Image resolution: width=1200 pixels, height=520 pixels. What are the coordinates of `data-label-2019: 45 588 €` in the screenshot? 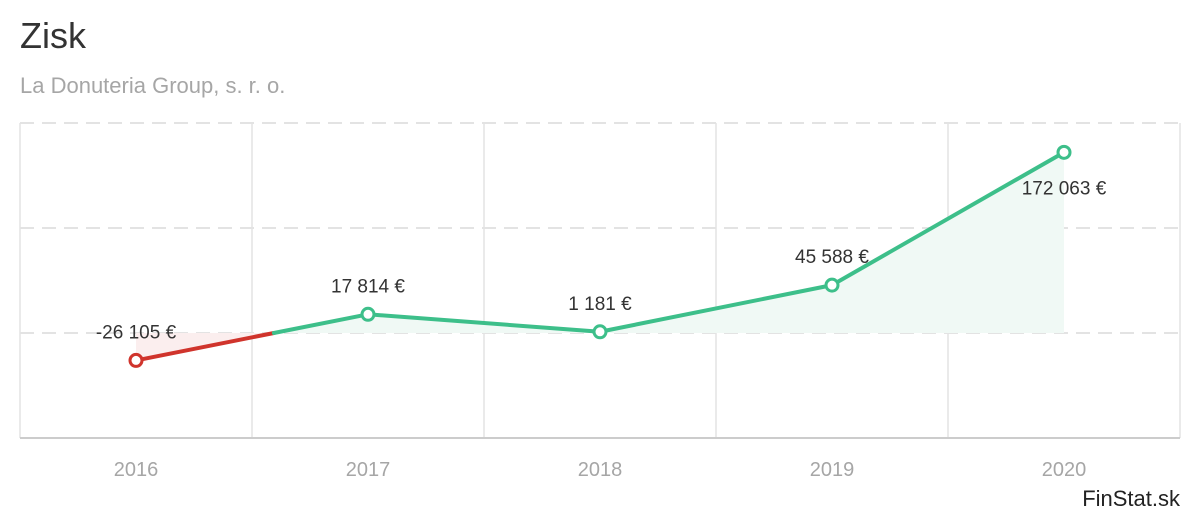 It's located at (832, 257).